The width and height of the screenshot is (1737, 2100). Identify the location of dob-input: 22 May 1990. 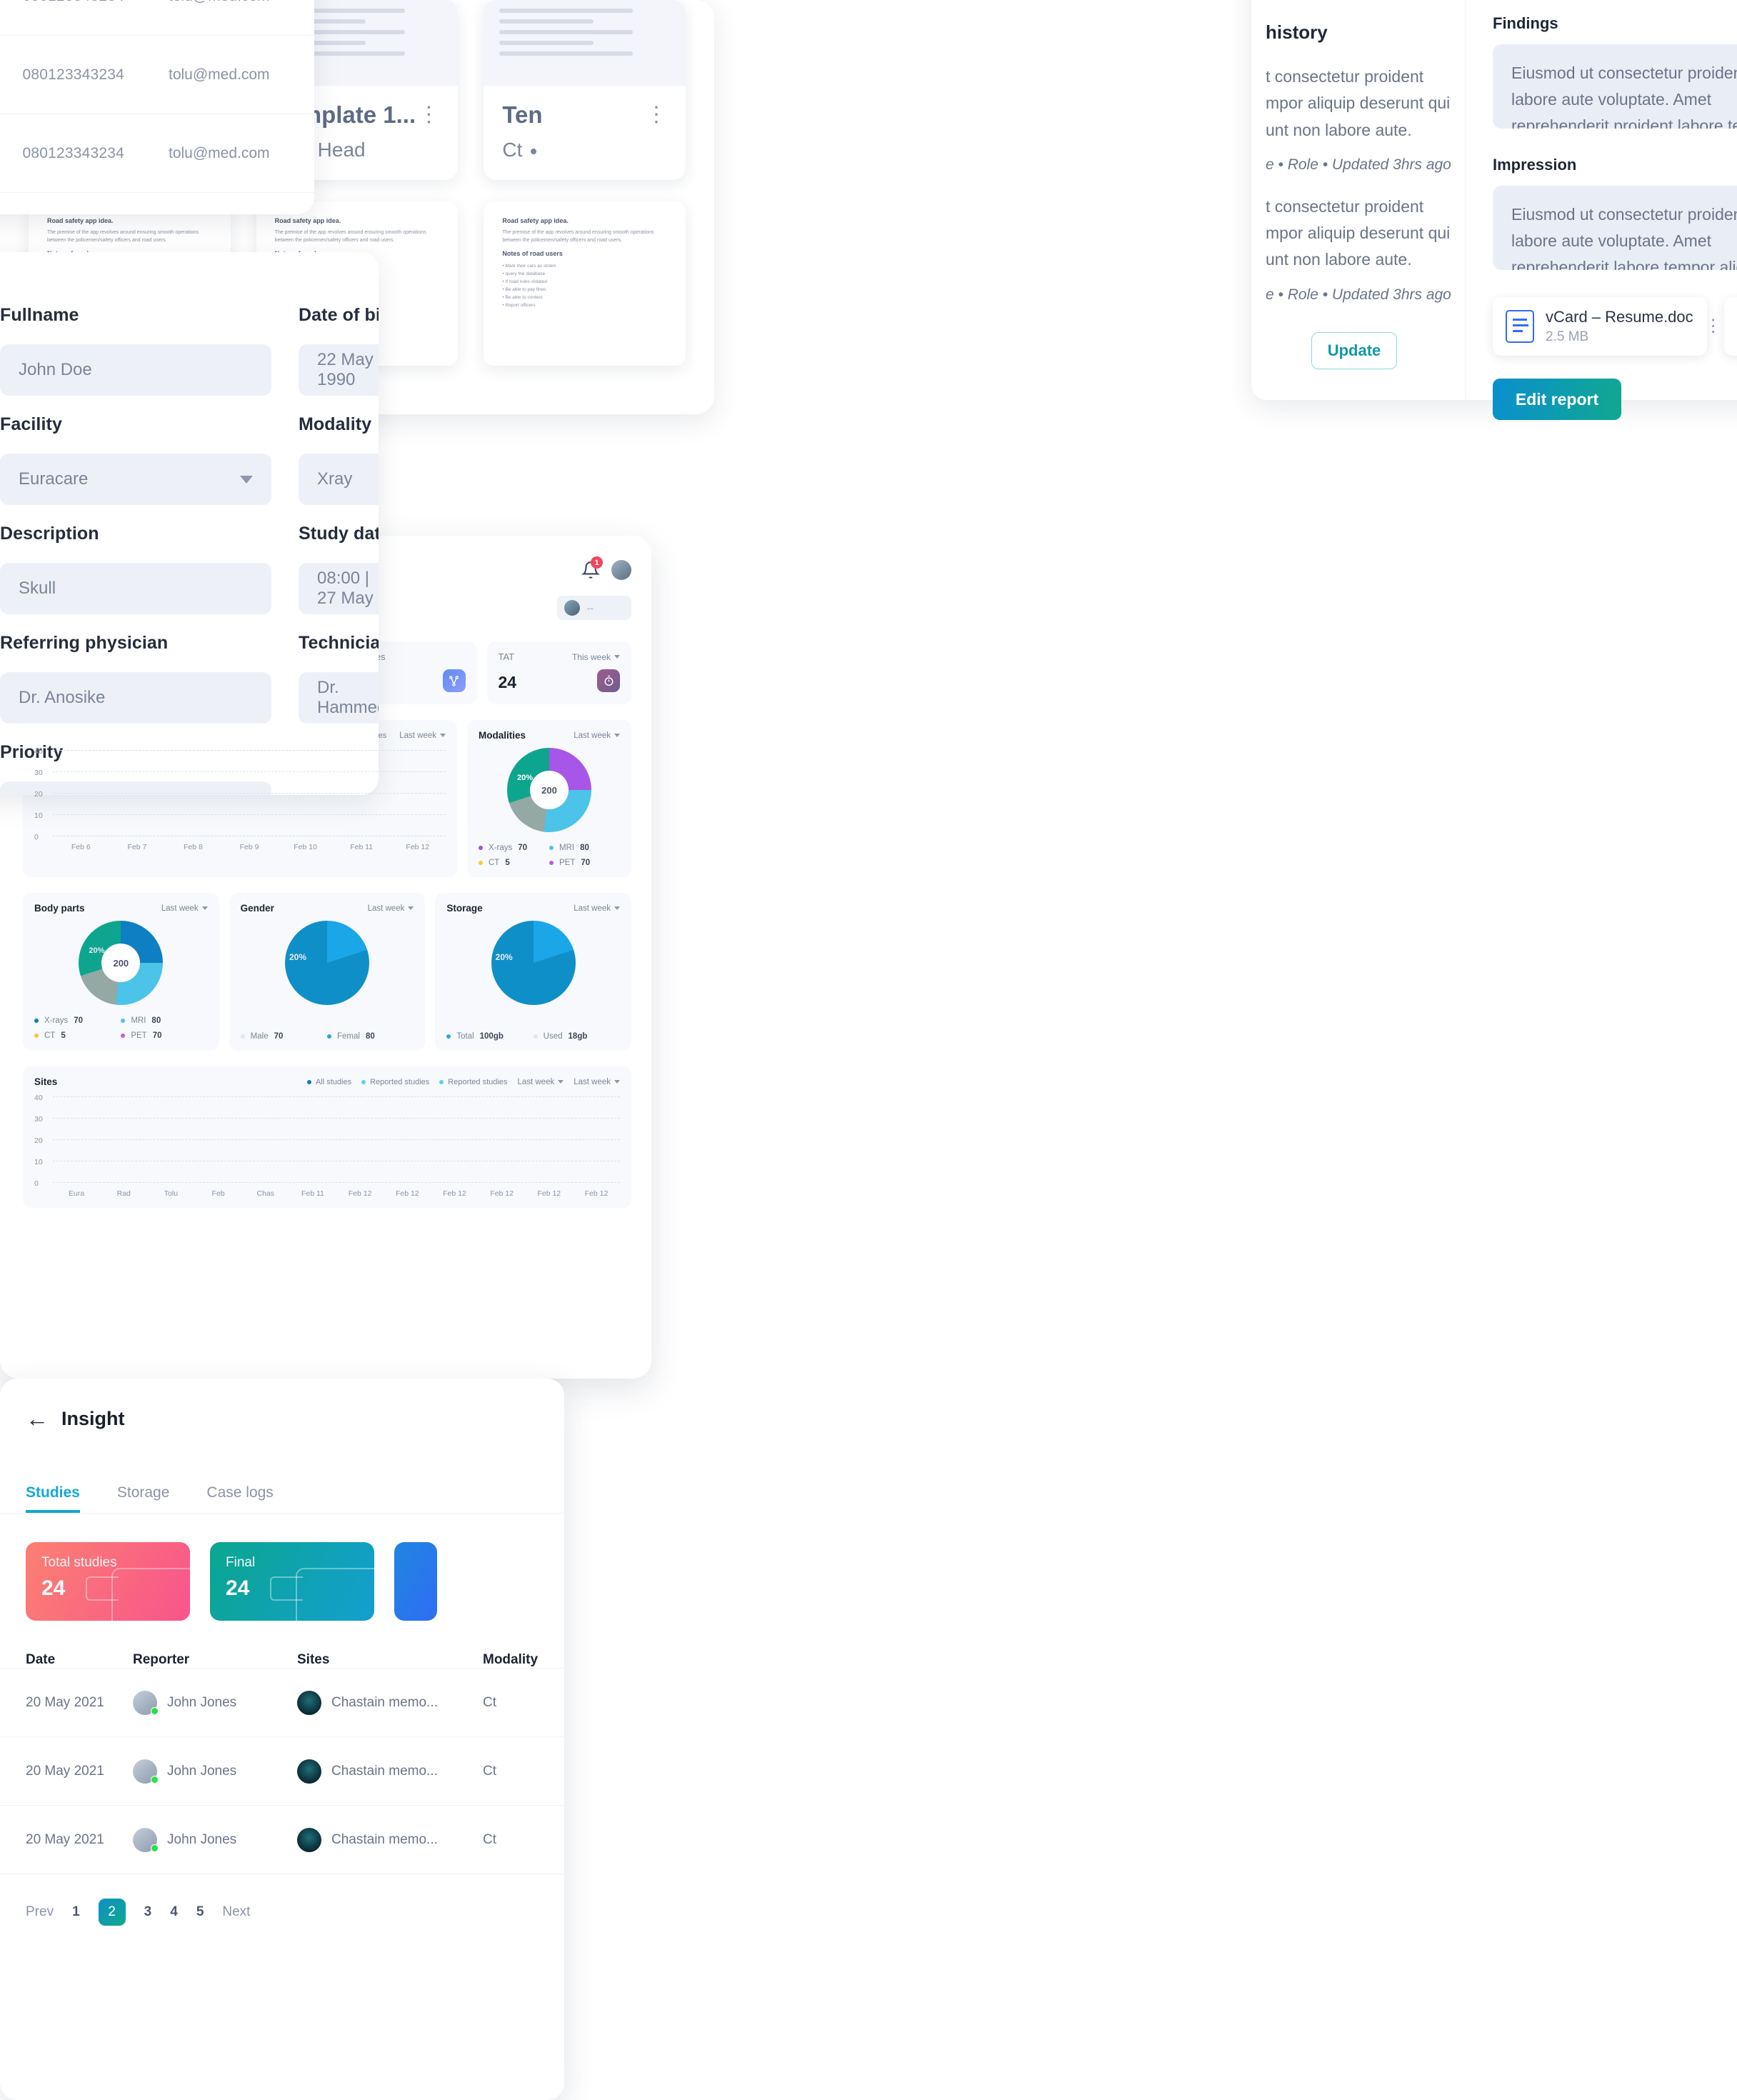
(339, 370).